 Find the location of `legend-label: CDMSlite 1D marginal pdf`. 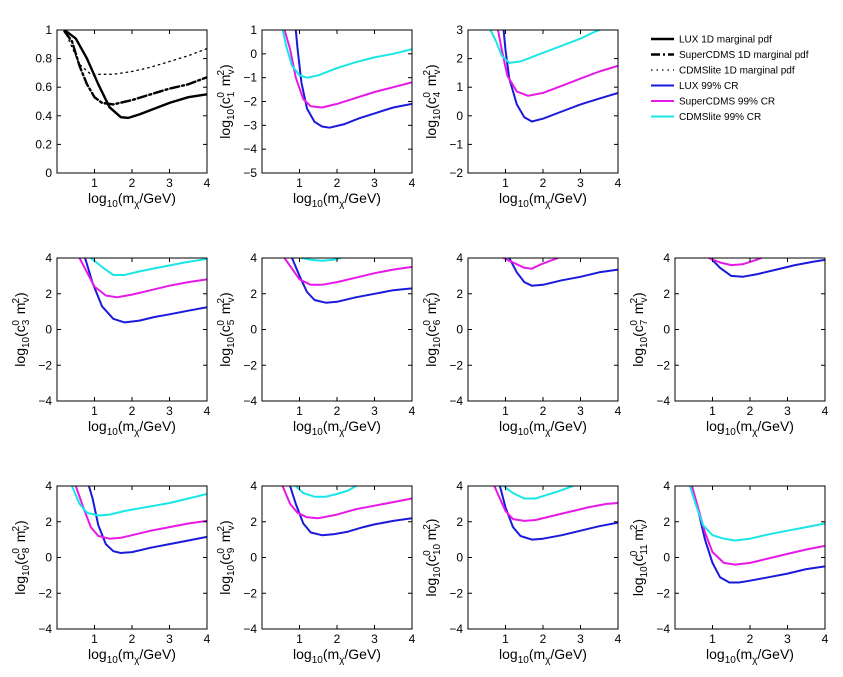

legend-label: CDMSlite 1D marginal pdf is located at coordinates (737, 71).